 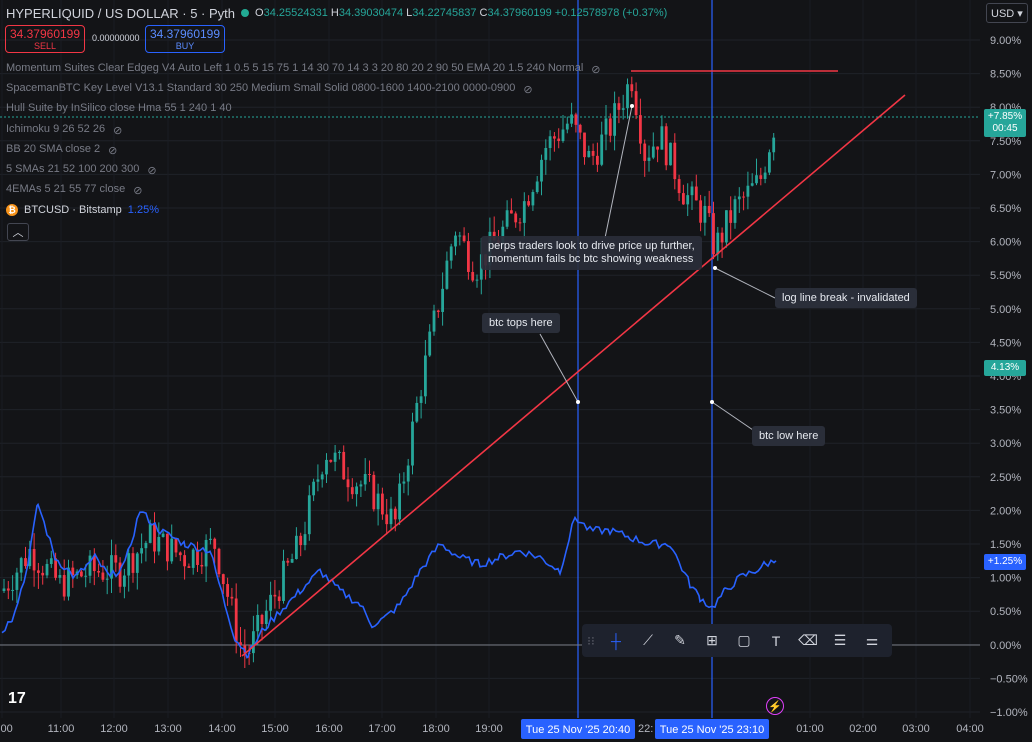 What do you see at coordinates (1005, 646) in the screenshot?
I see `y-tick-label: 0.00%` at bounding box center [1005, 646].